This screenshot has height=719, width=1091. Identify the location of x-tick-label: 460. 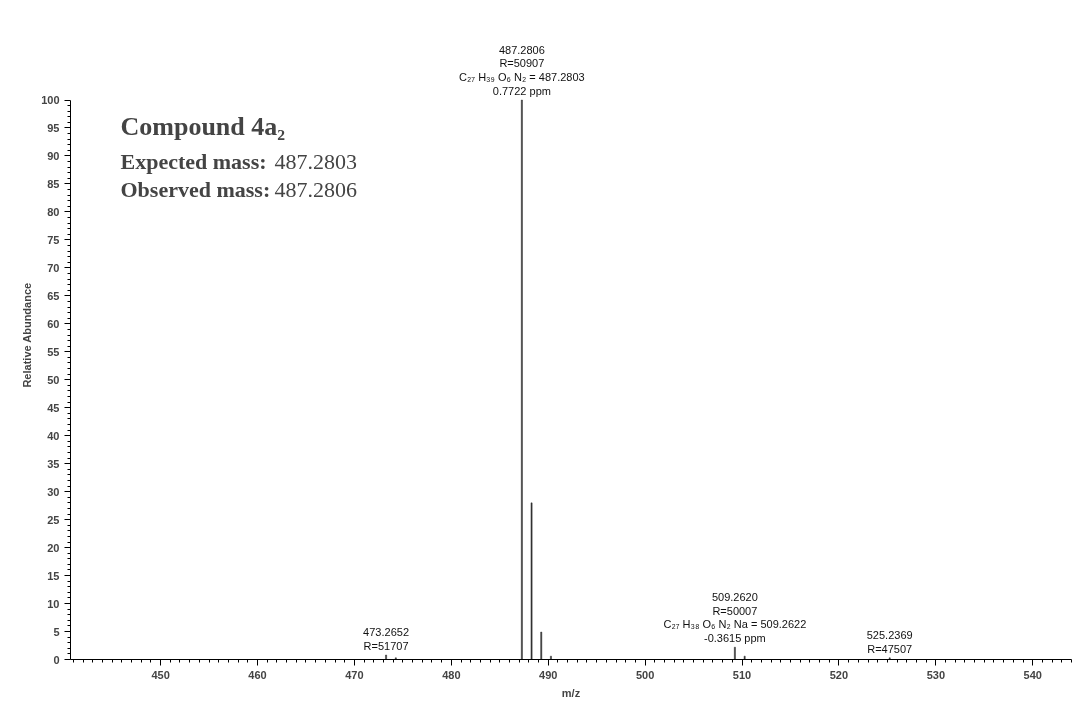
(257, 674).